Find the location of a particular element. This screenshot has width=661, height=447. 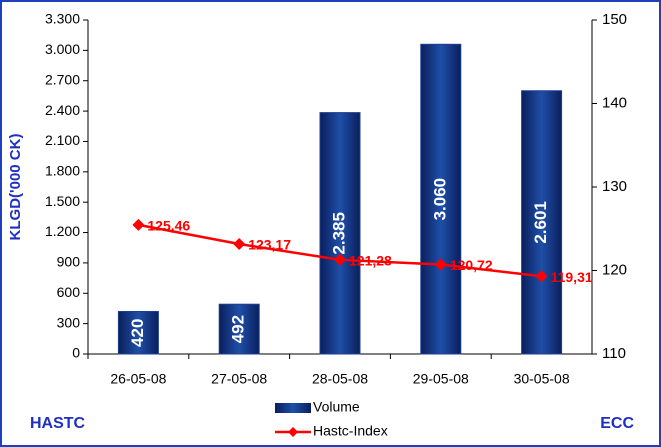

x-tick-label: 30-05-08 is located at coordinates (542, 379).